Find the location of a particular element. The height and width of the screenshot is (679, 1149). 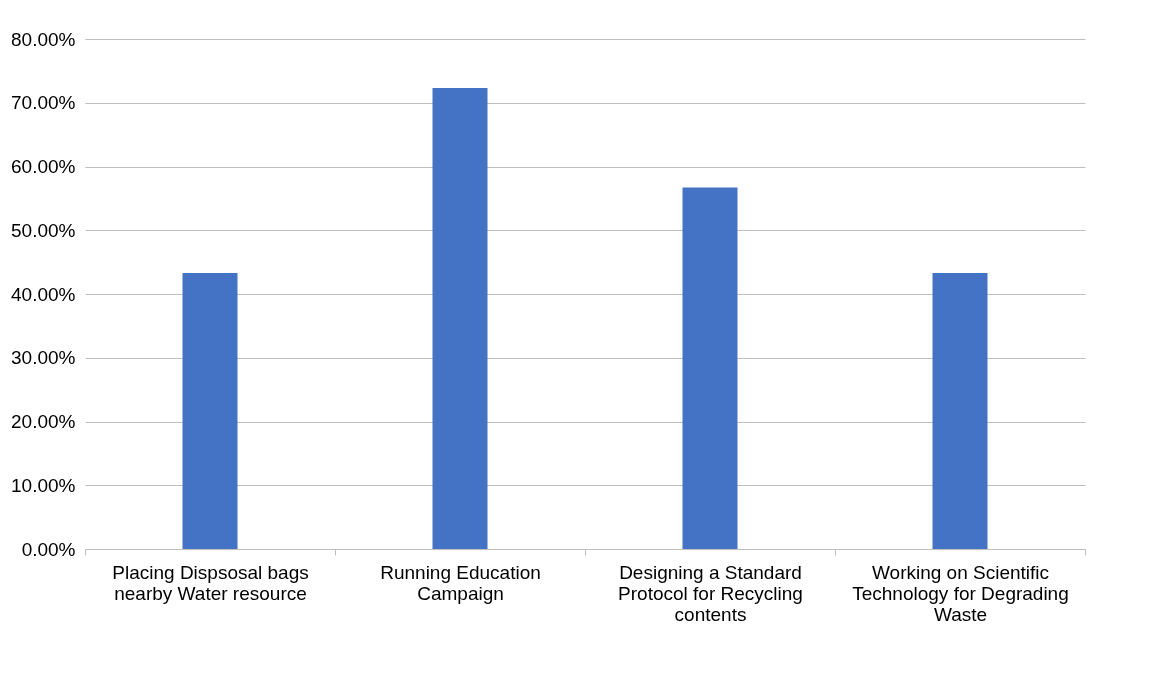

x-tick-label: Designing a Standard Protocol for Recycling contents is located at coordinates (710, 593).